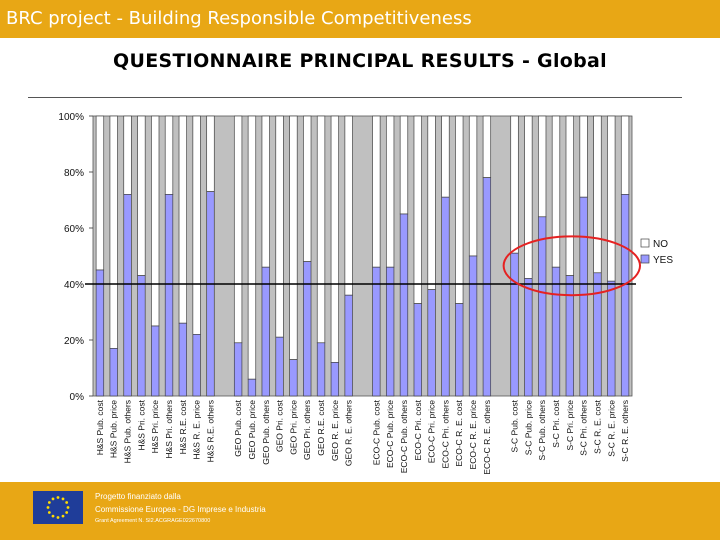 This screenshot has height=540, width=720. Describe the element at coordinates (360, 61) in the screenshot. I see `slide-title: QUESTIONNAIRE PRINCIPAL RESULTS - Global` at that location.